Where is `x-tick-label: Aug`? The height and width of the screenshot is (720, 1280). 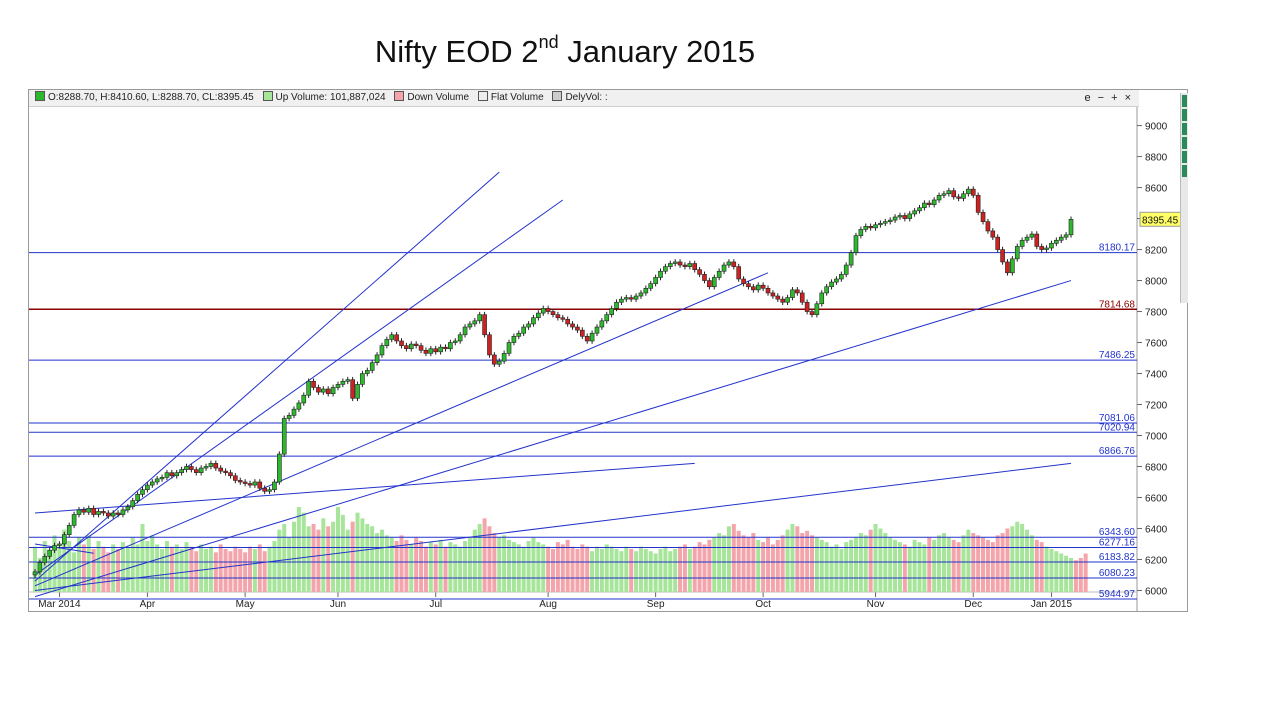 x-tick-label: Aug is located at coordinates (548, 604).